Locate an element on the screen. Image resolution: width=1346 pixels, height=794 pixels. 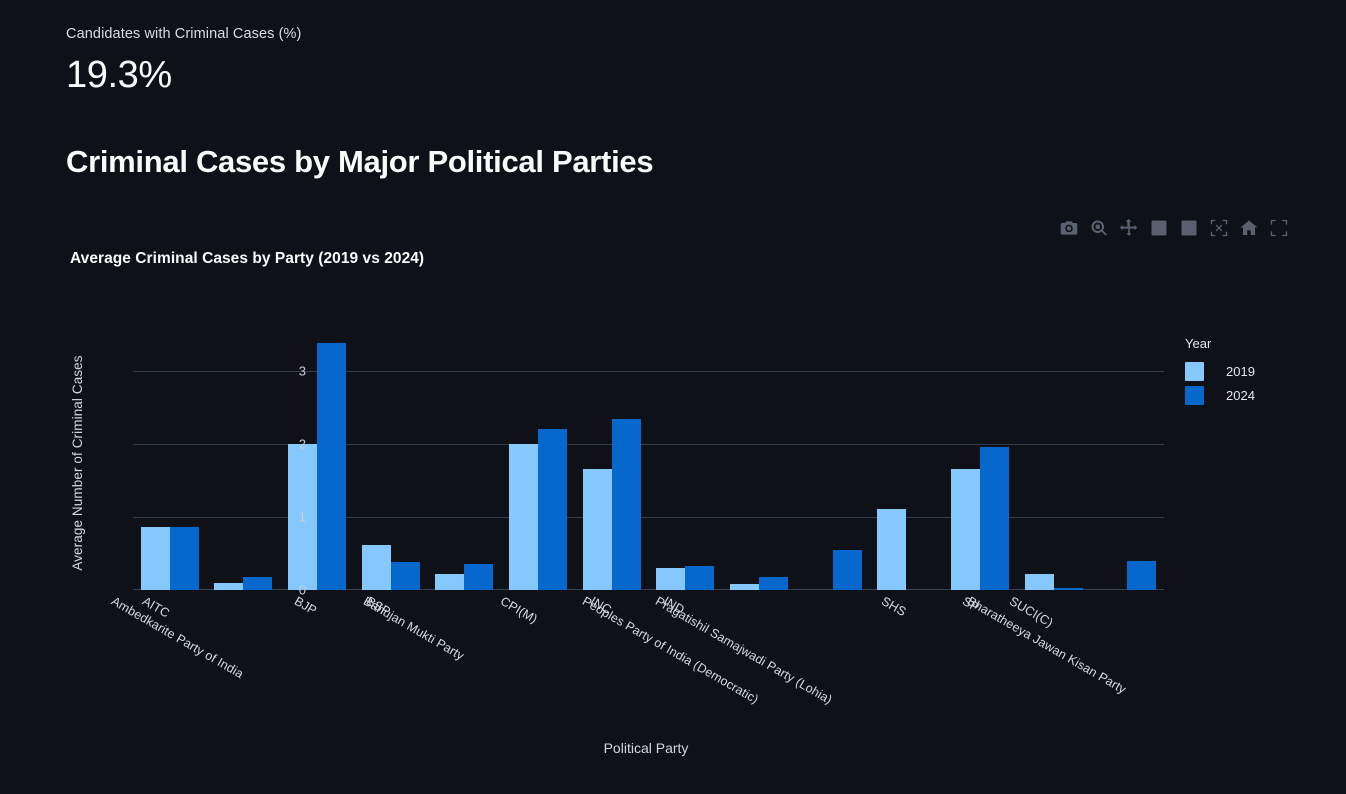
pan-icon is located at coordinates (1129, 228).